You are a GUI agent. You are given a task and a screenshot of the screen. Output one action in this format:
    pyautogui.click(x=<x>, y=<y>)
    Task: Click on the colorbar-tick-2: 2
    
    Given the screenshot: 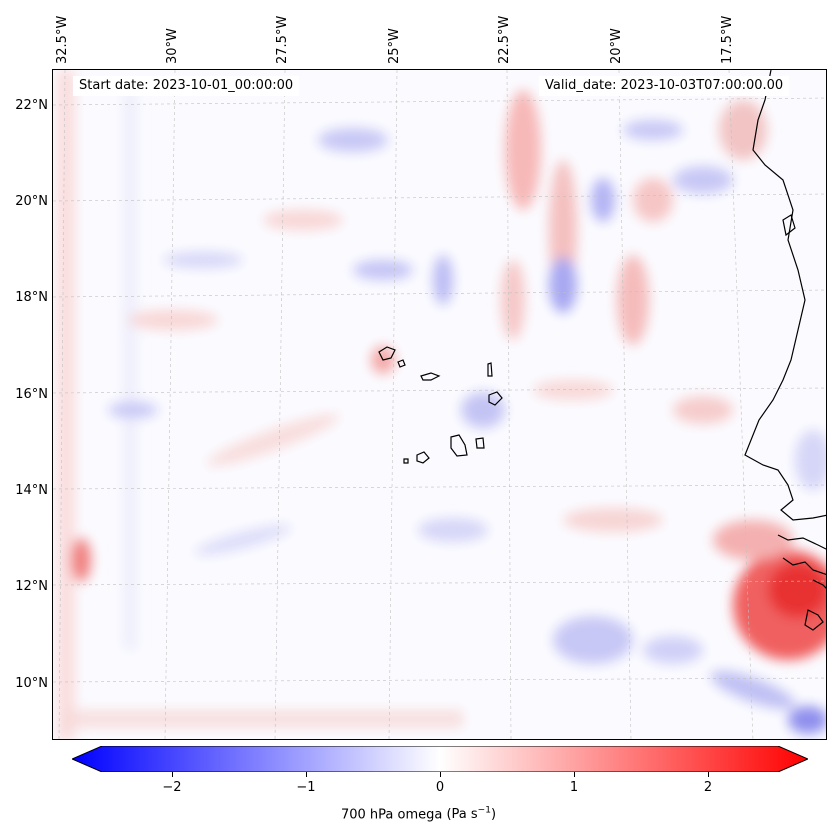 What is the action you would take?
    pyautogui.click(x=708, y=787)
    